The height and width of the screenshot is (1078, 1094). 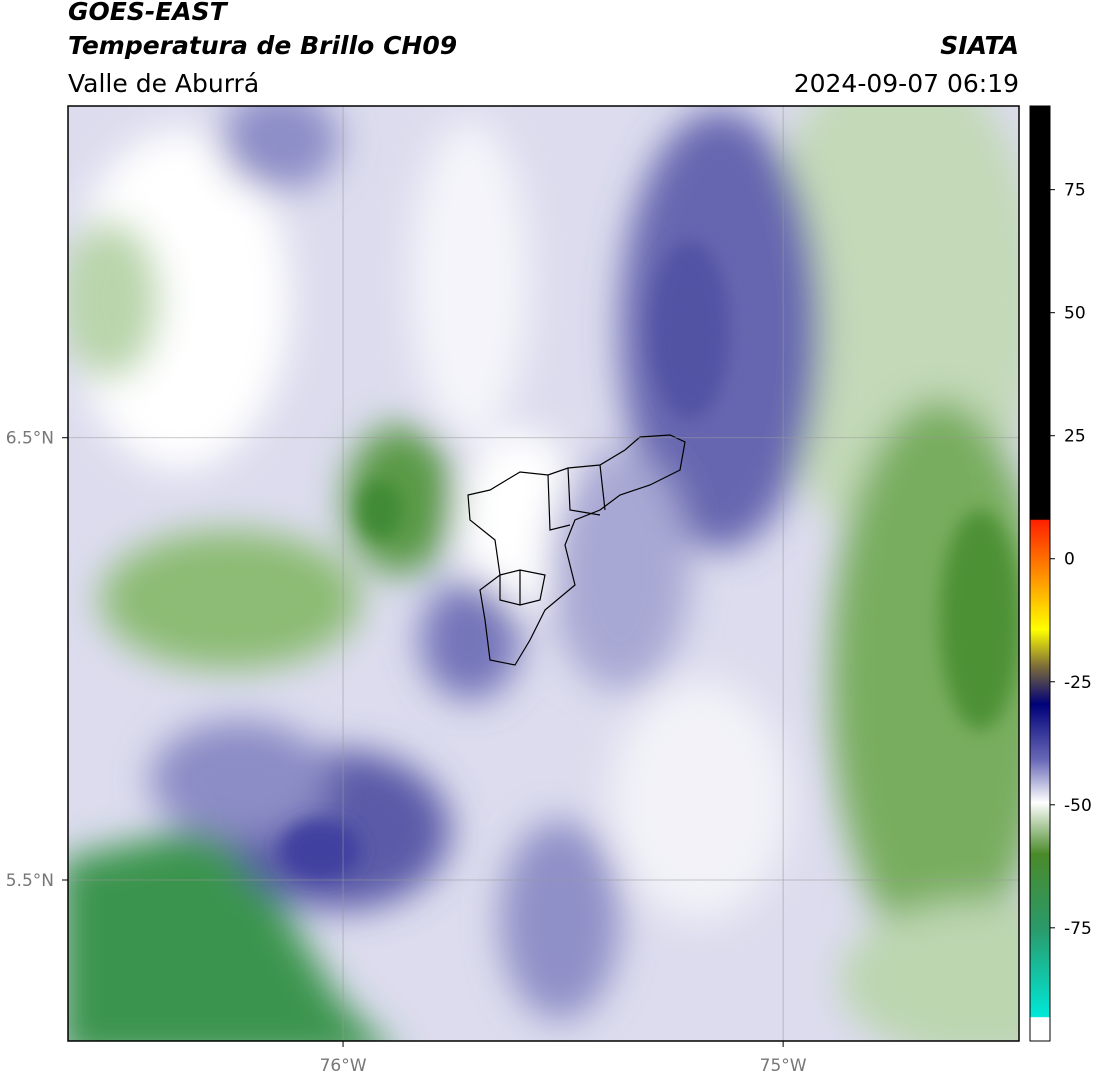 I want to click on colorbar-tick-label: -50, so click(x=1078, y=806).